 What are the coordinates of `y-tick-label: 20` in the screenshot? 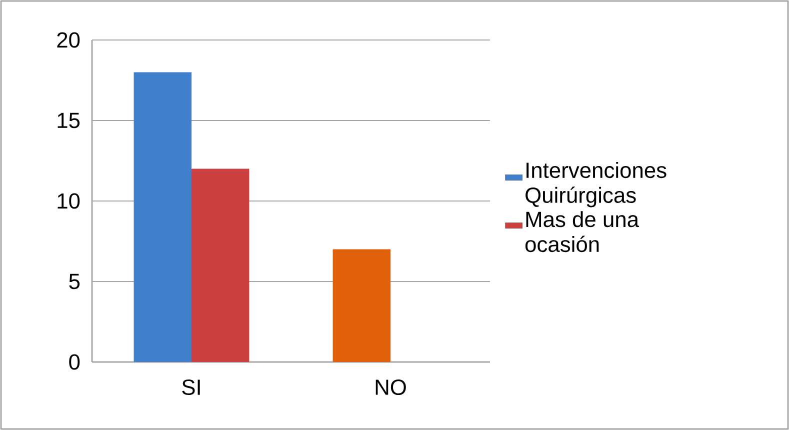 It's located at (68, 40).